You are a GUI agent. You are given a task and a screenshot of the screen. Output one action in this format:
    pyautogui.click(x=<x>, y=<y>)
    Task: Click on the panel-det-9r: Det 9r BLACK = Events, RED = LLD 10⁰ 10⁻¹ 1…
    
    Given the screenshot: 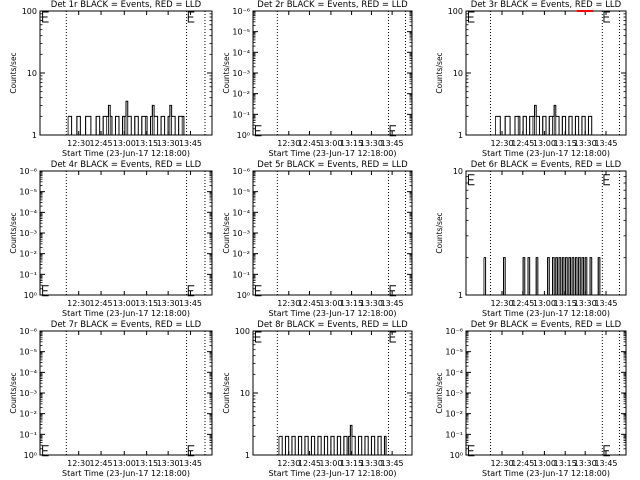 What is the action you would take?
    pyautogui.click(x=531, y=399)
    